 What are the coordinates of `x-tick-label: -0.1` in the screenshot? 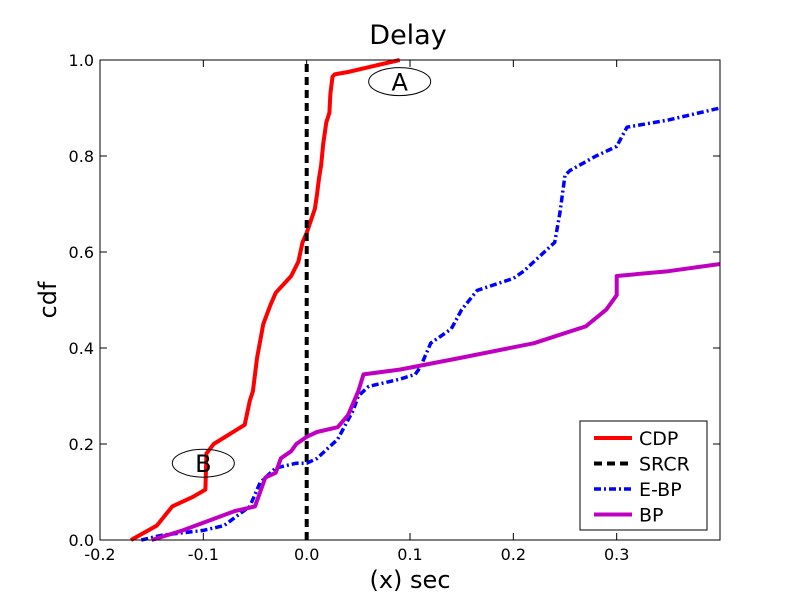 It's located at (203, 554).